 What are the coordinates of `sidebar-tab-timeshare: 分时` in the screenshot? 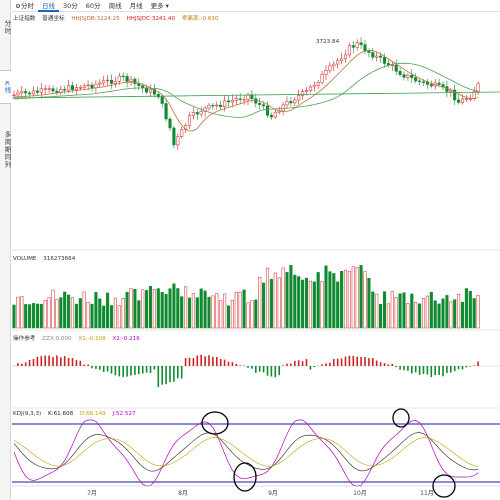 It's located at (7, 27).